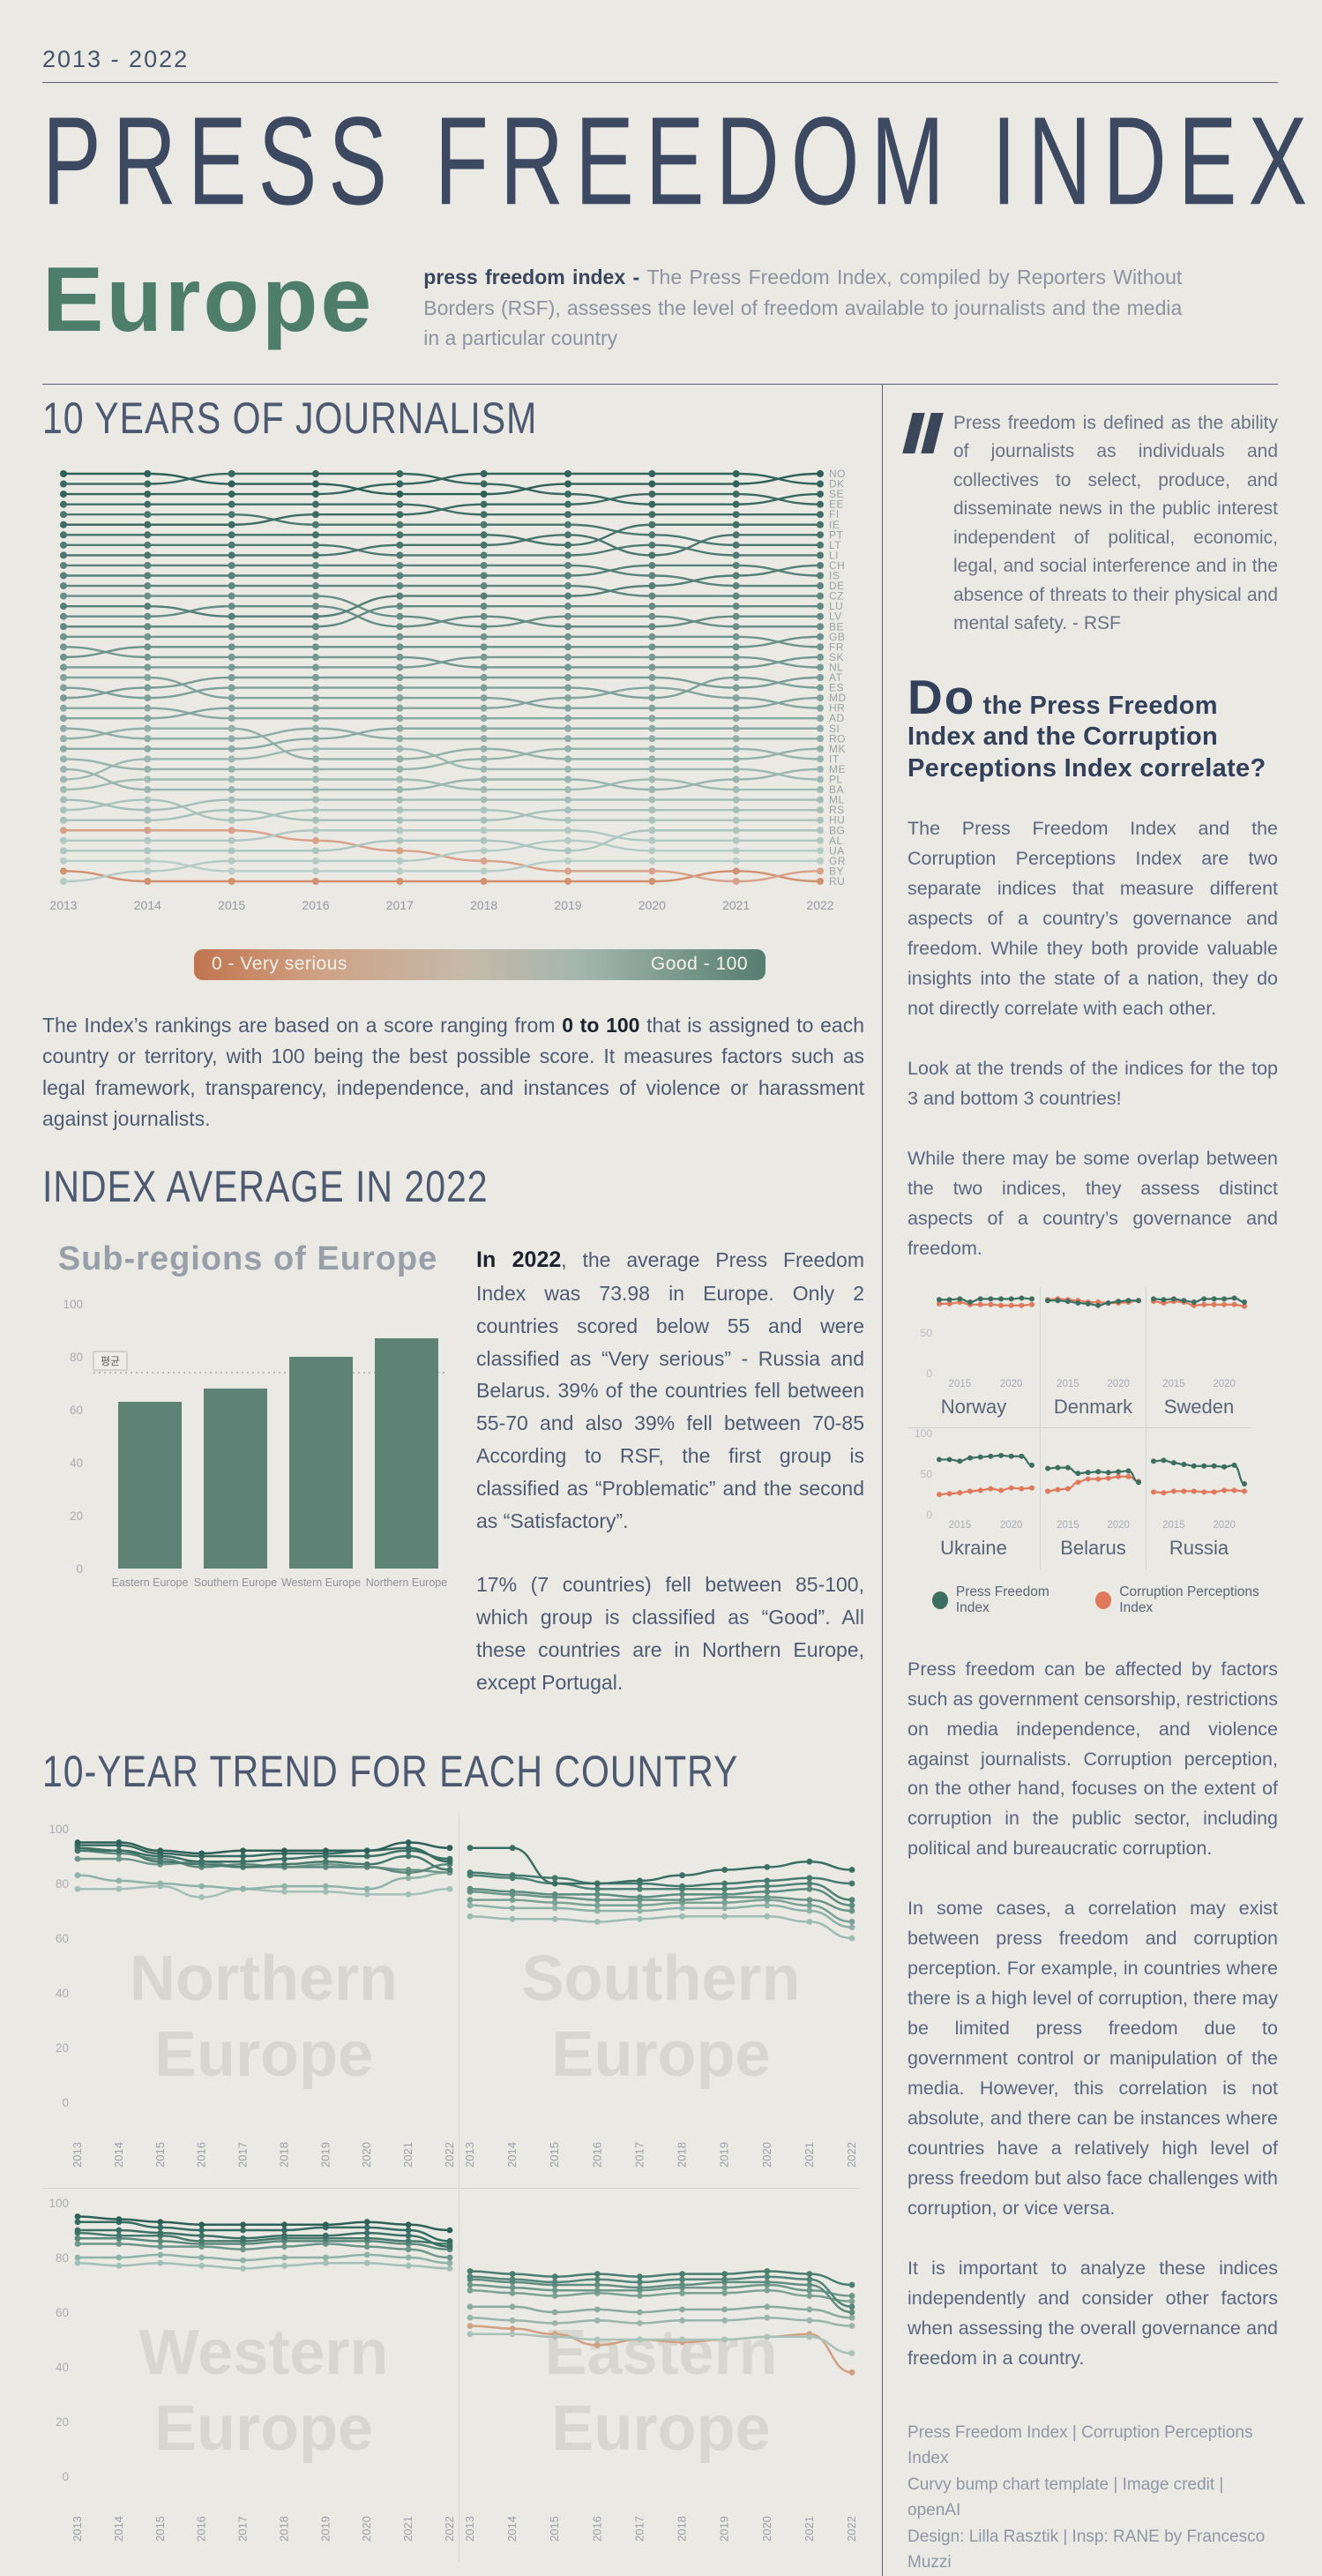 Image resolution: width=1322 pixels, height=2576 pixels. I want to click on svg-text: BY, so click(836, 871).